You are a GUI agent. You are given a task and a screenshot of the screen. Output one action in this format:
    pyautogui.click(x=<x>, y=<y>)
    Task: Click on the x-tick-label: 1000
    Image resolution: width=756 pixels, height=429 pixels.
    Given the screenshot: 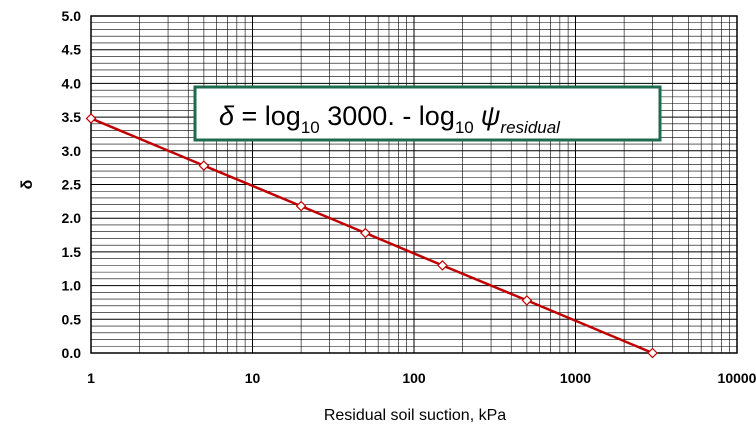 What is the action you would take?
    pyautogui.click(x=575, y=378)
    